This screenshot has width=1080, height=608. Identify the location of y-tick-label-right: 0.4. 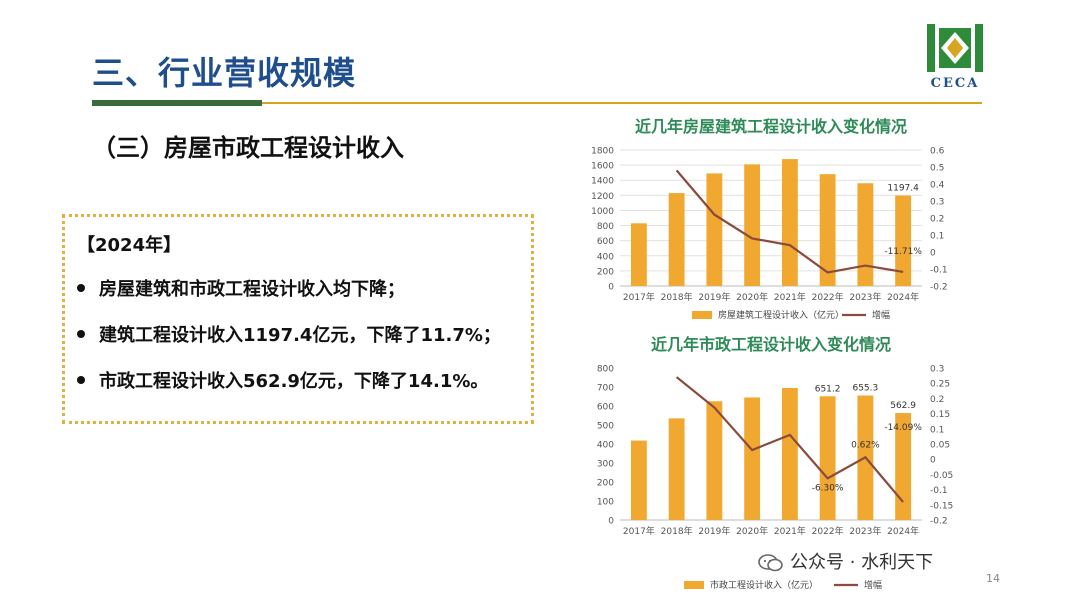
(937, 186).